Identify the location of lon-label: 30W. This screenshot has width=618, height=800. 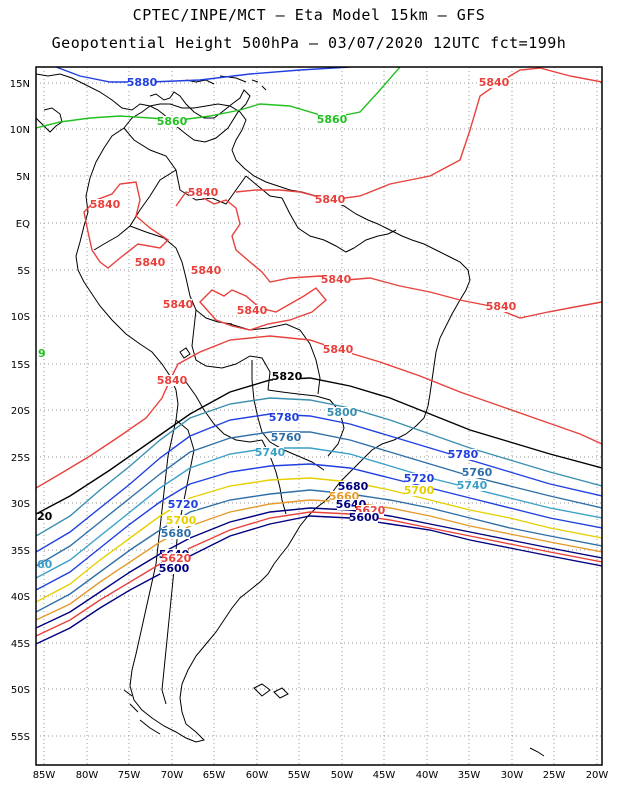
(512, 775).